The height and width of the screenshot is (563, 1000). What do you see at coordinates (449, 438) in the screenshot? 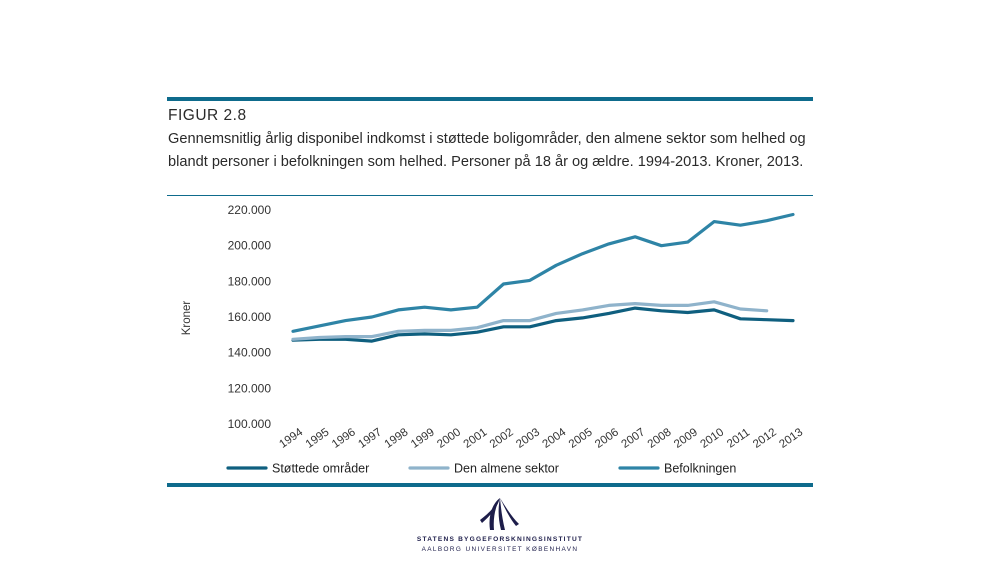
I see `x-tick-label: 2000` at bounding box center [449, 438].